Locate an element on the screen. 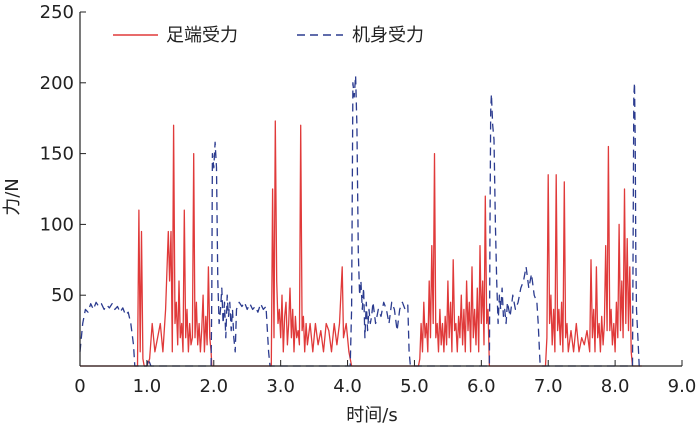  legend-label-foot-force: 足端受力 is located at coordinates (202, 35).